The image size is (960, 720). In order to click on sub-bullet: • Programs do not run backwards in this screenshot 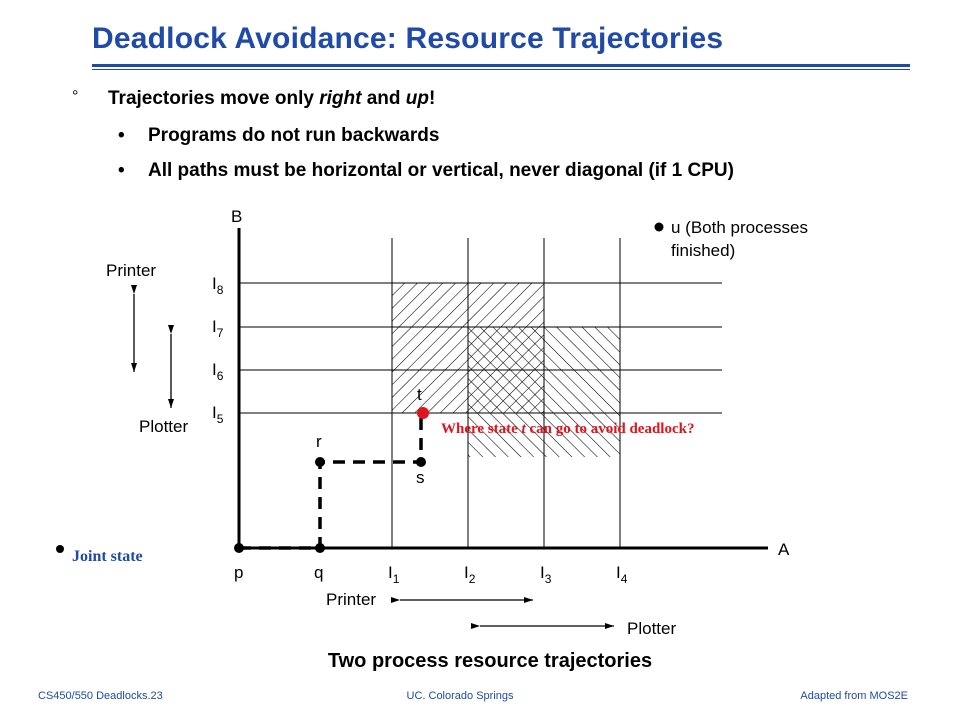, I will do `click(278, 136)`.